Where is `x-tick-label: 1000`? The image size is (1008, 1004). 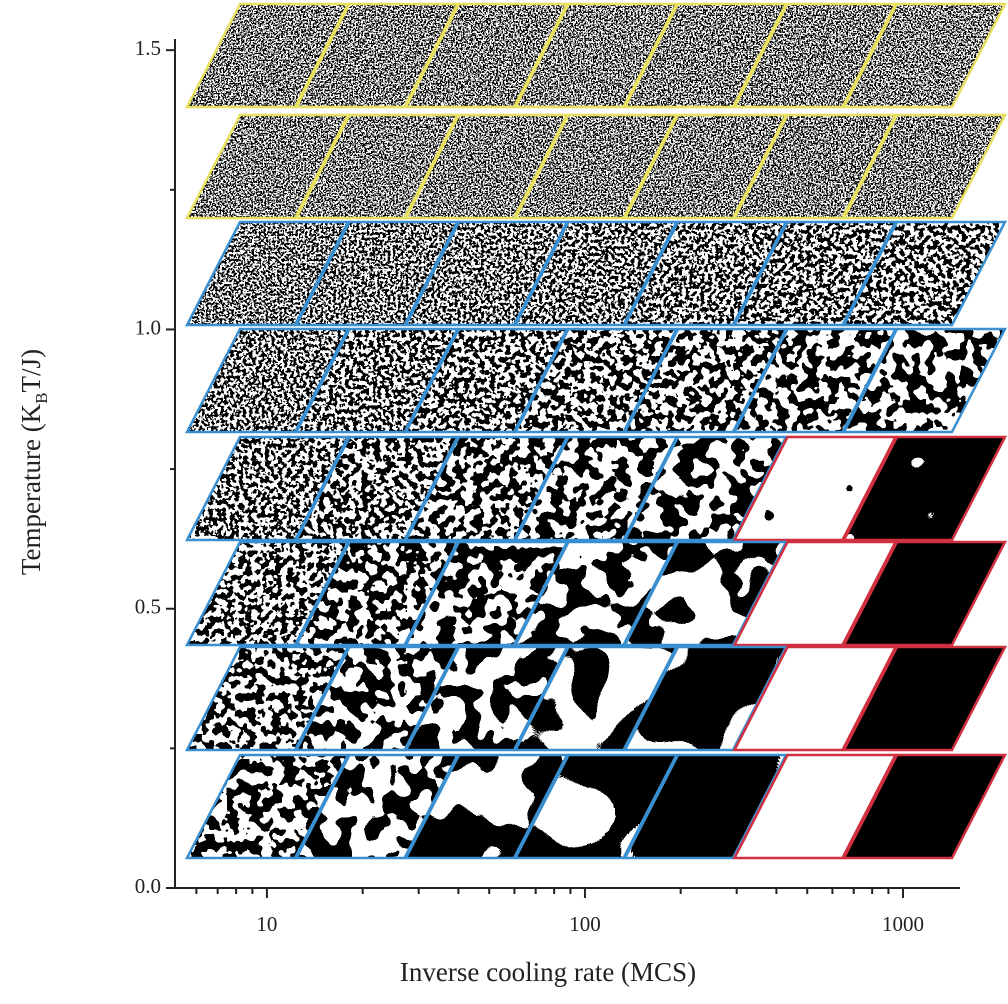 x-tick-label: 1000 is located at coordinates (903, 924).